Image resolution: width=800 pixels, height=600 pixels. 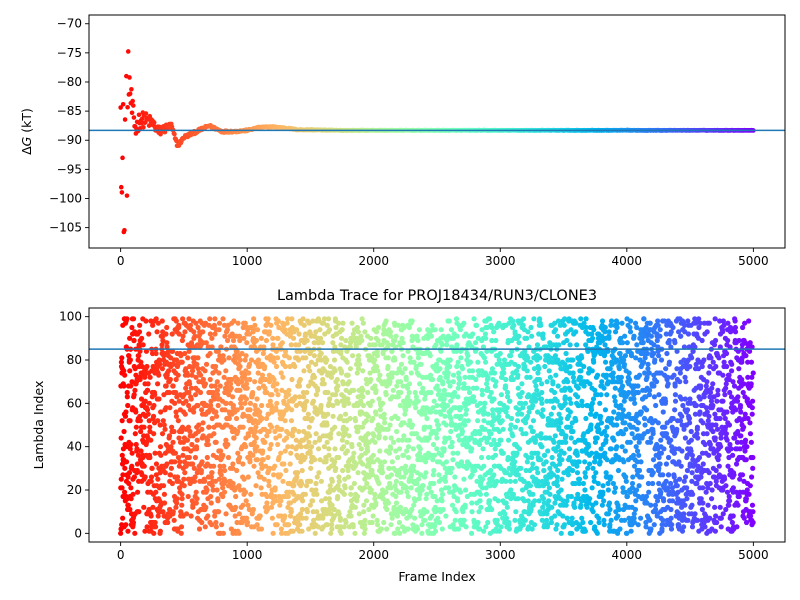 What do you see at coordinates (121, 187) in the screenshot?
I see `delta-g-point` at bounding box center [121, 187].